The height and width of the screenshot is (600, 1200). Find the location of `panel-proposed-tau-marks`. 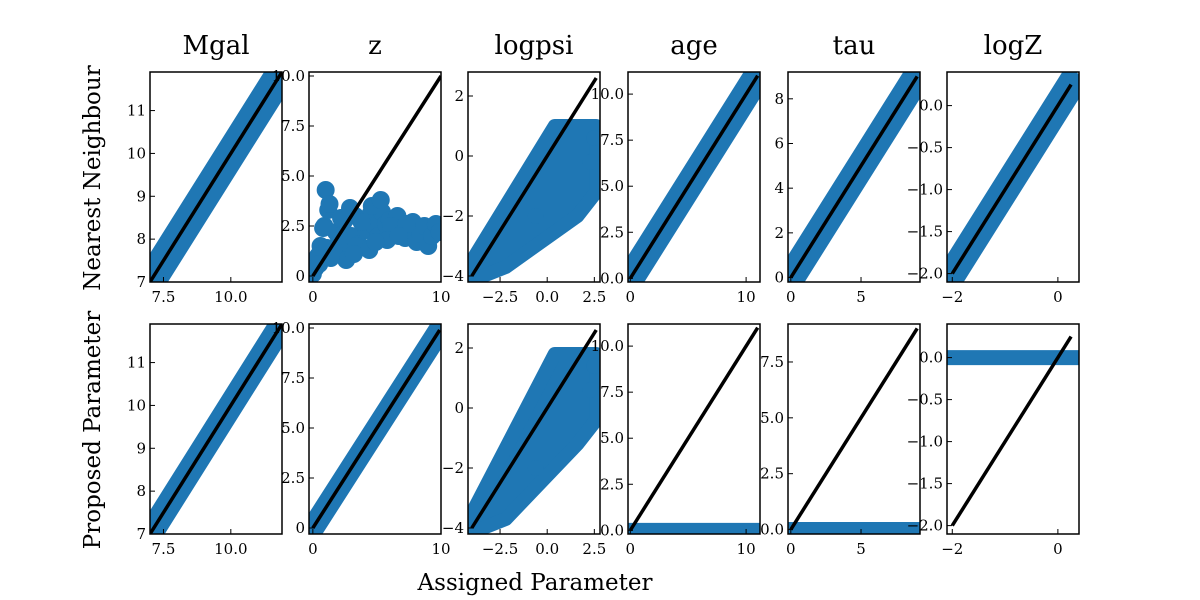

panel-proposed-tau-marks is located at coordinates (854, 430).